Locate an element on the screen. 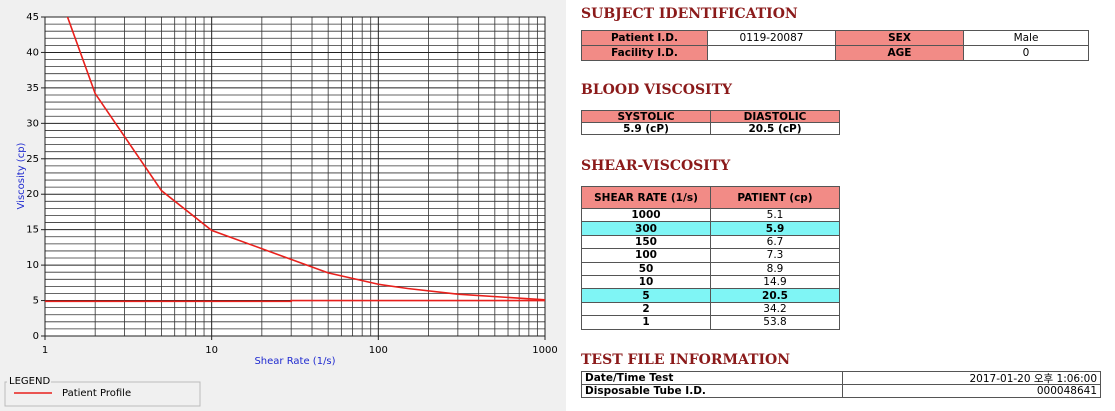 Image resolution: width=1115 pixels, height=411 pixels. shear-rate-cell: 100 is located at coordinates (646, 255).